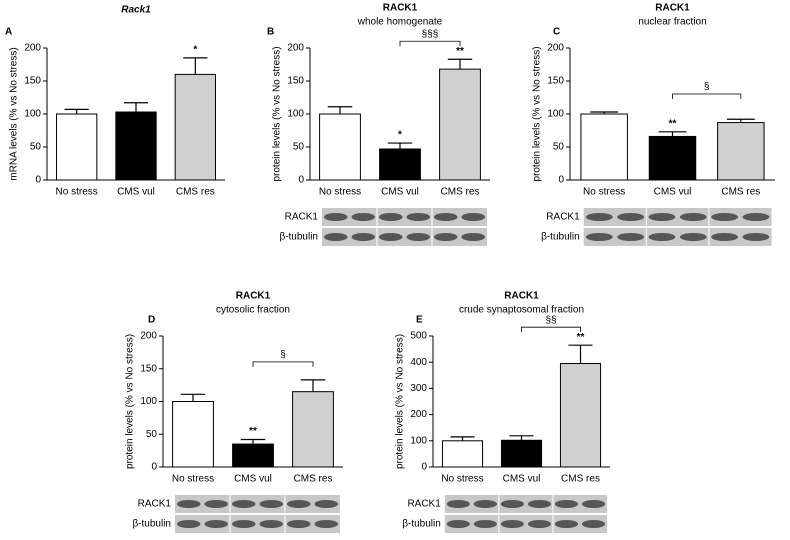  I want to click on y-tick-label: 300, so click(418, 388).